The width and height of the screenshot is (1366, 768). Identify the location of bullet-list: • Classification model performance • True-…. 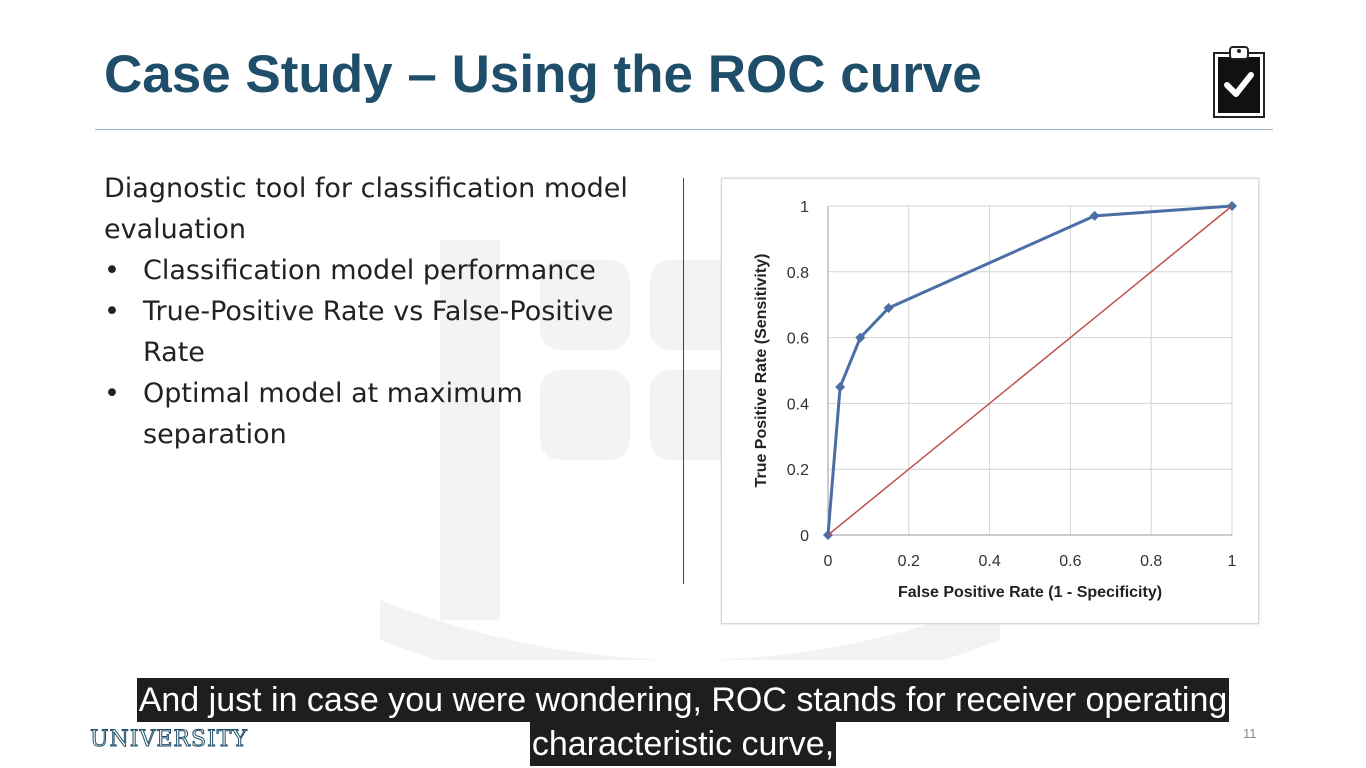
(384, 352).